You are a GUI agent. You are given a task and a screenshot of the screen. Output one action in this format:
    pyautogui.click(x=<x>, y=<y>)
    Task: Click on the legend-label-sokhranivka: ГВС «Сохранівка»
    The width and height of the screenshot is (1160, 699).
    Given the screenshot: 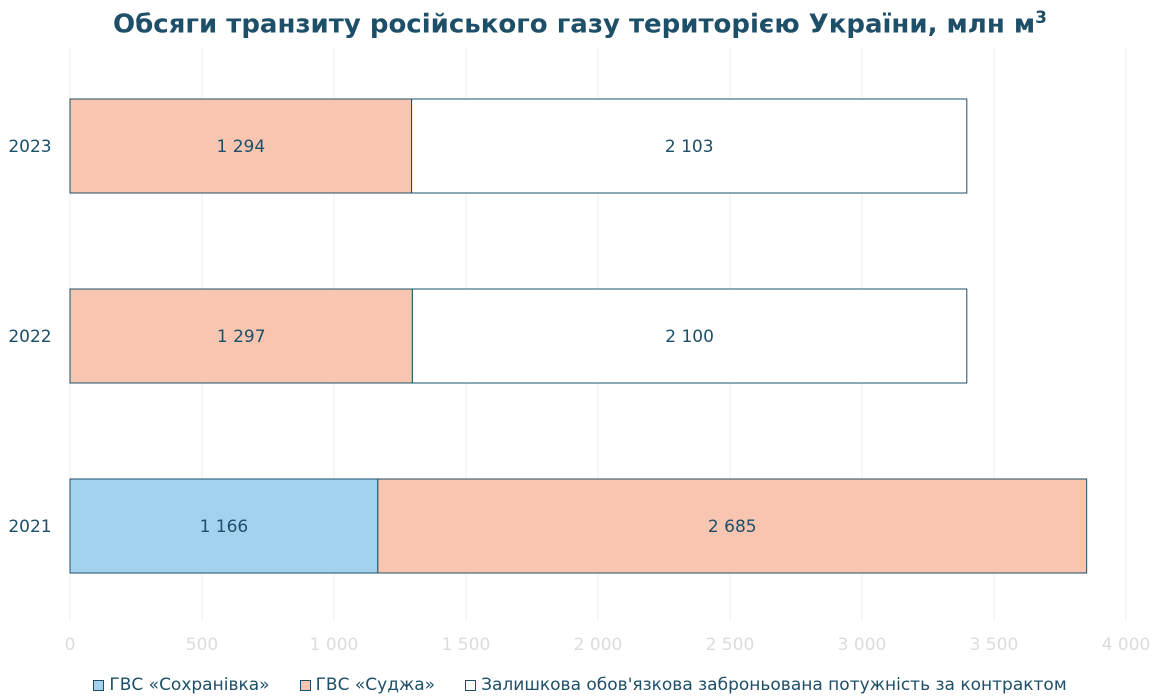 What is the action you would take?
    pyautogui.click(x=189, y=685)
    